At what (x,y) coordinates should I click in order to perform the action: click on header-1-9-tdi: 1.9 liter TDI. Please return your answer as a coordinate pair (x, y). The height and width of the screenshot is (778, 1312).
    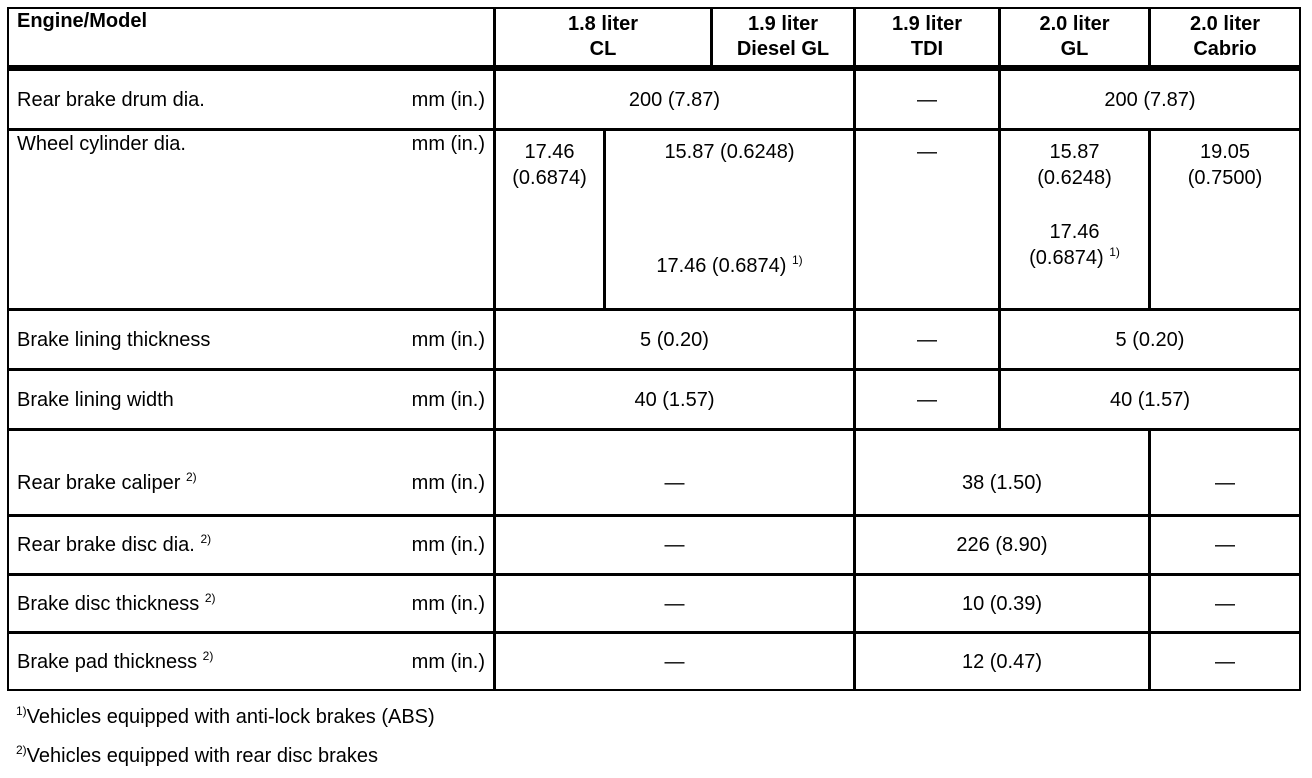
    Looking at the image, I should click on (927, 38).